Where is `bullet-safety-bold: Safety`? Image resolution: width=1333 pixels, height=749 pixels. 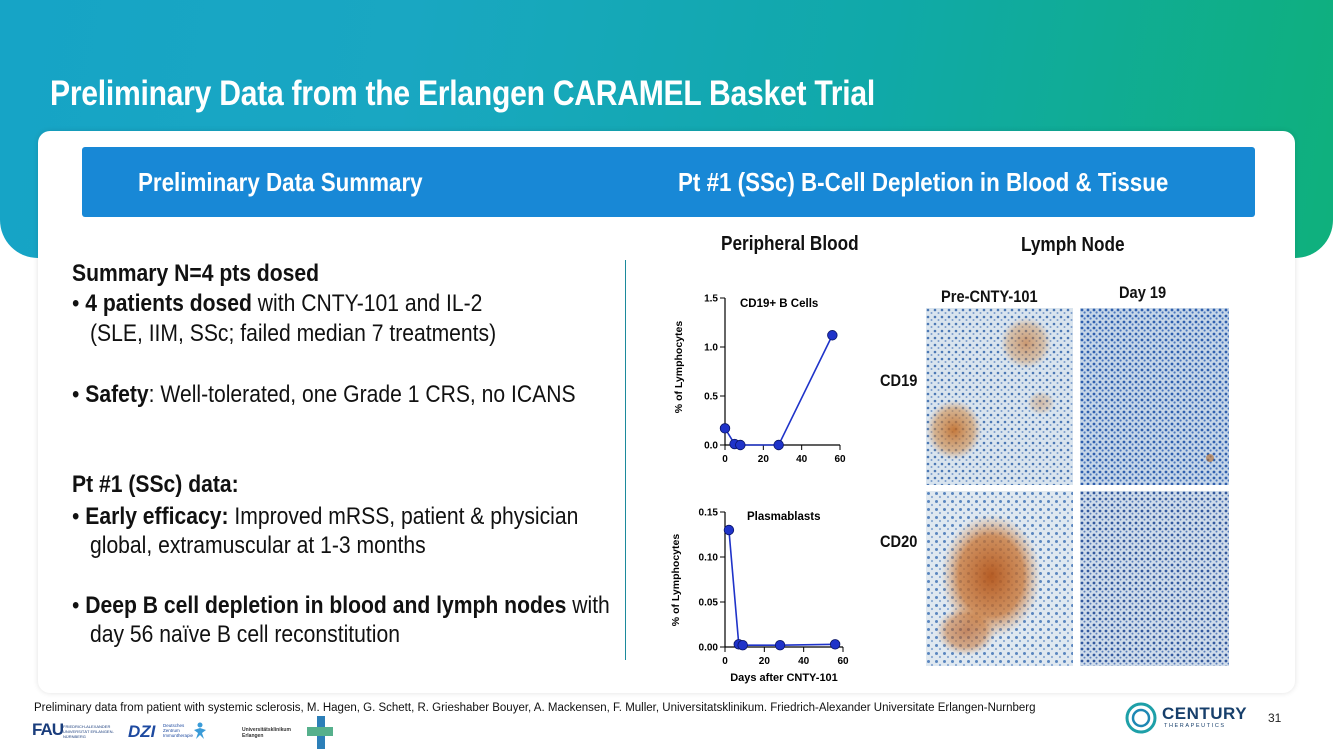
bullet-safety-bold: Safety is located at coordinates (117, 394).